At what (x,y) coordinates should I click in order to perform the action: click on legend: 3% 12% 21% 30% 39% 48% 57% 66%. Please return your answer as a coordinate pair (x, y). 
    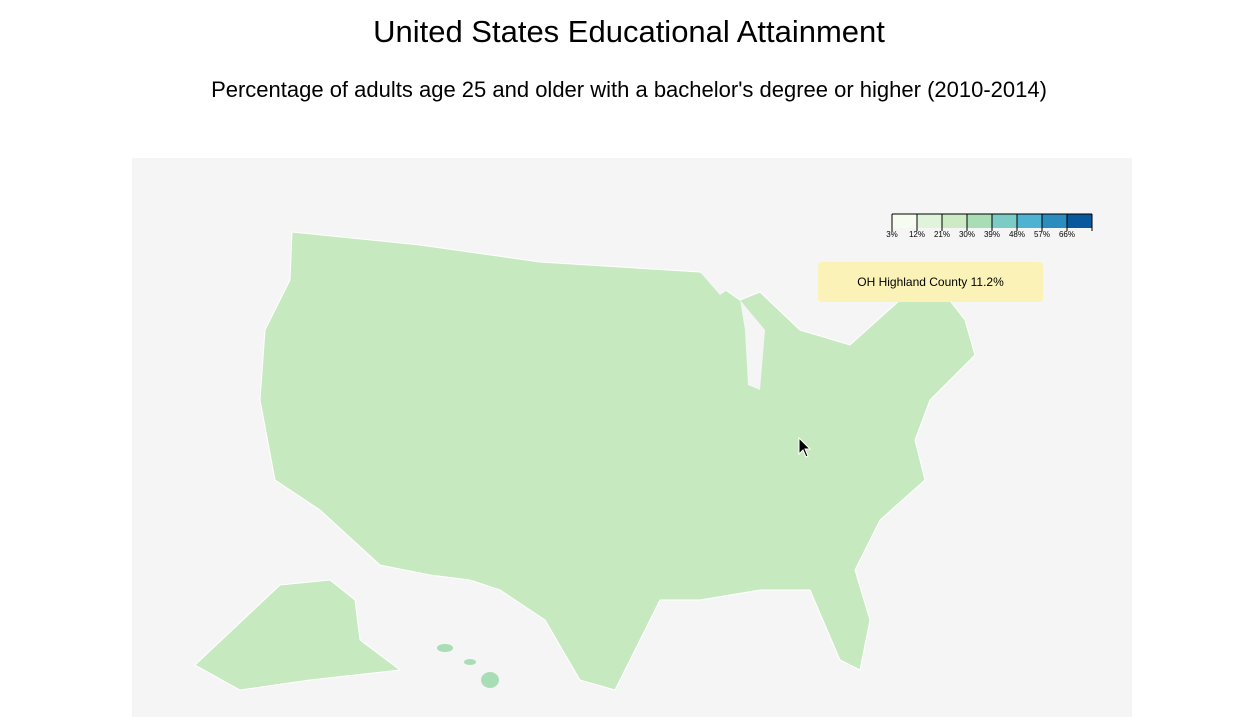
    Looking at the image, I should click on (989, 226).